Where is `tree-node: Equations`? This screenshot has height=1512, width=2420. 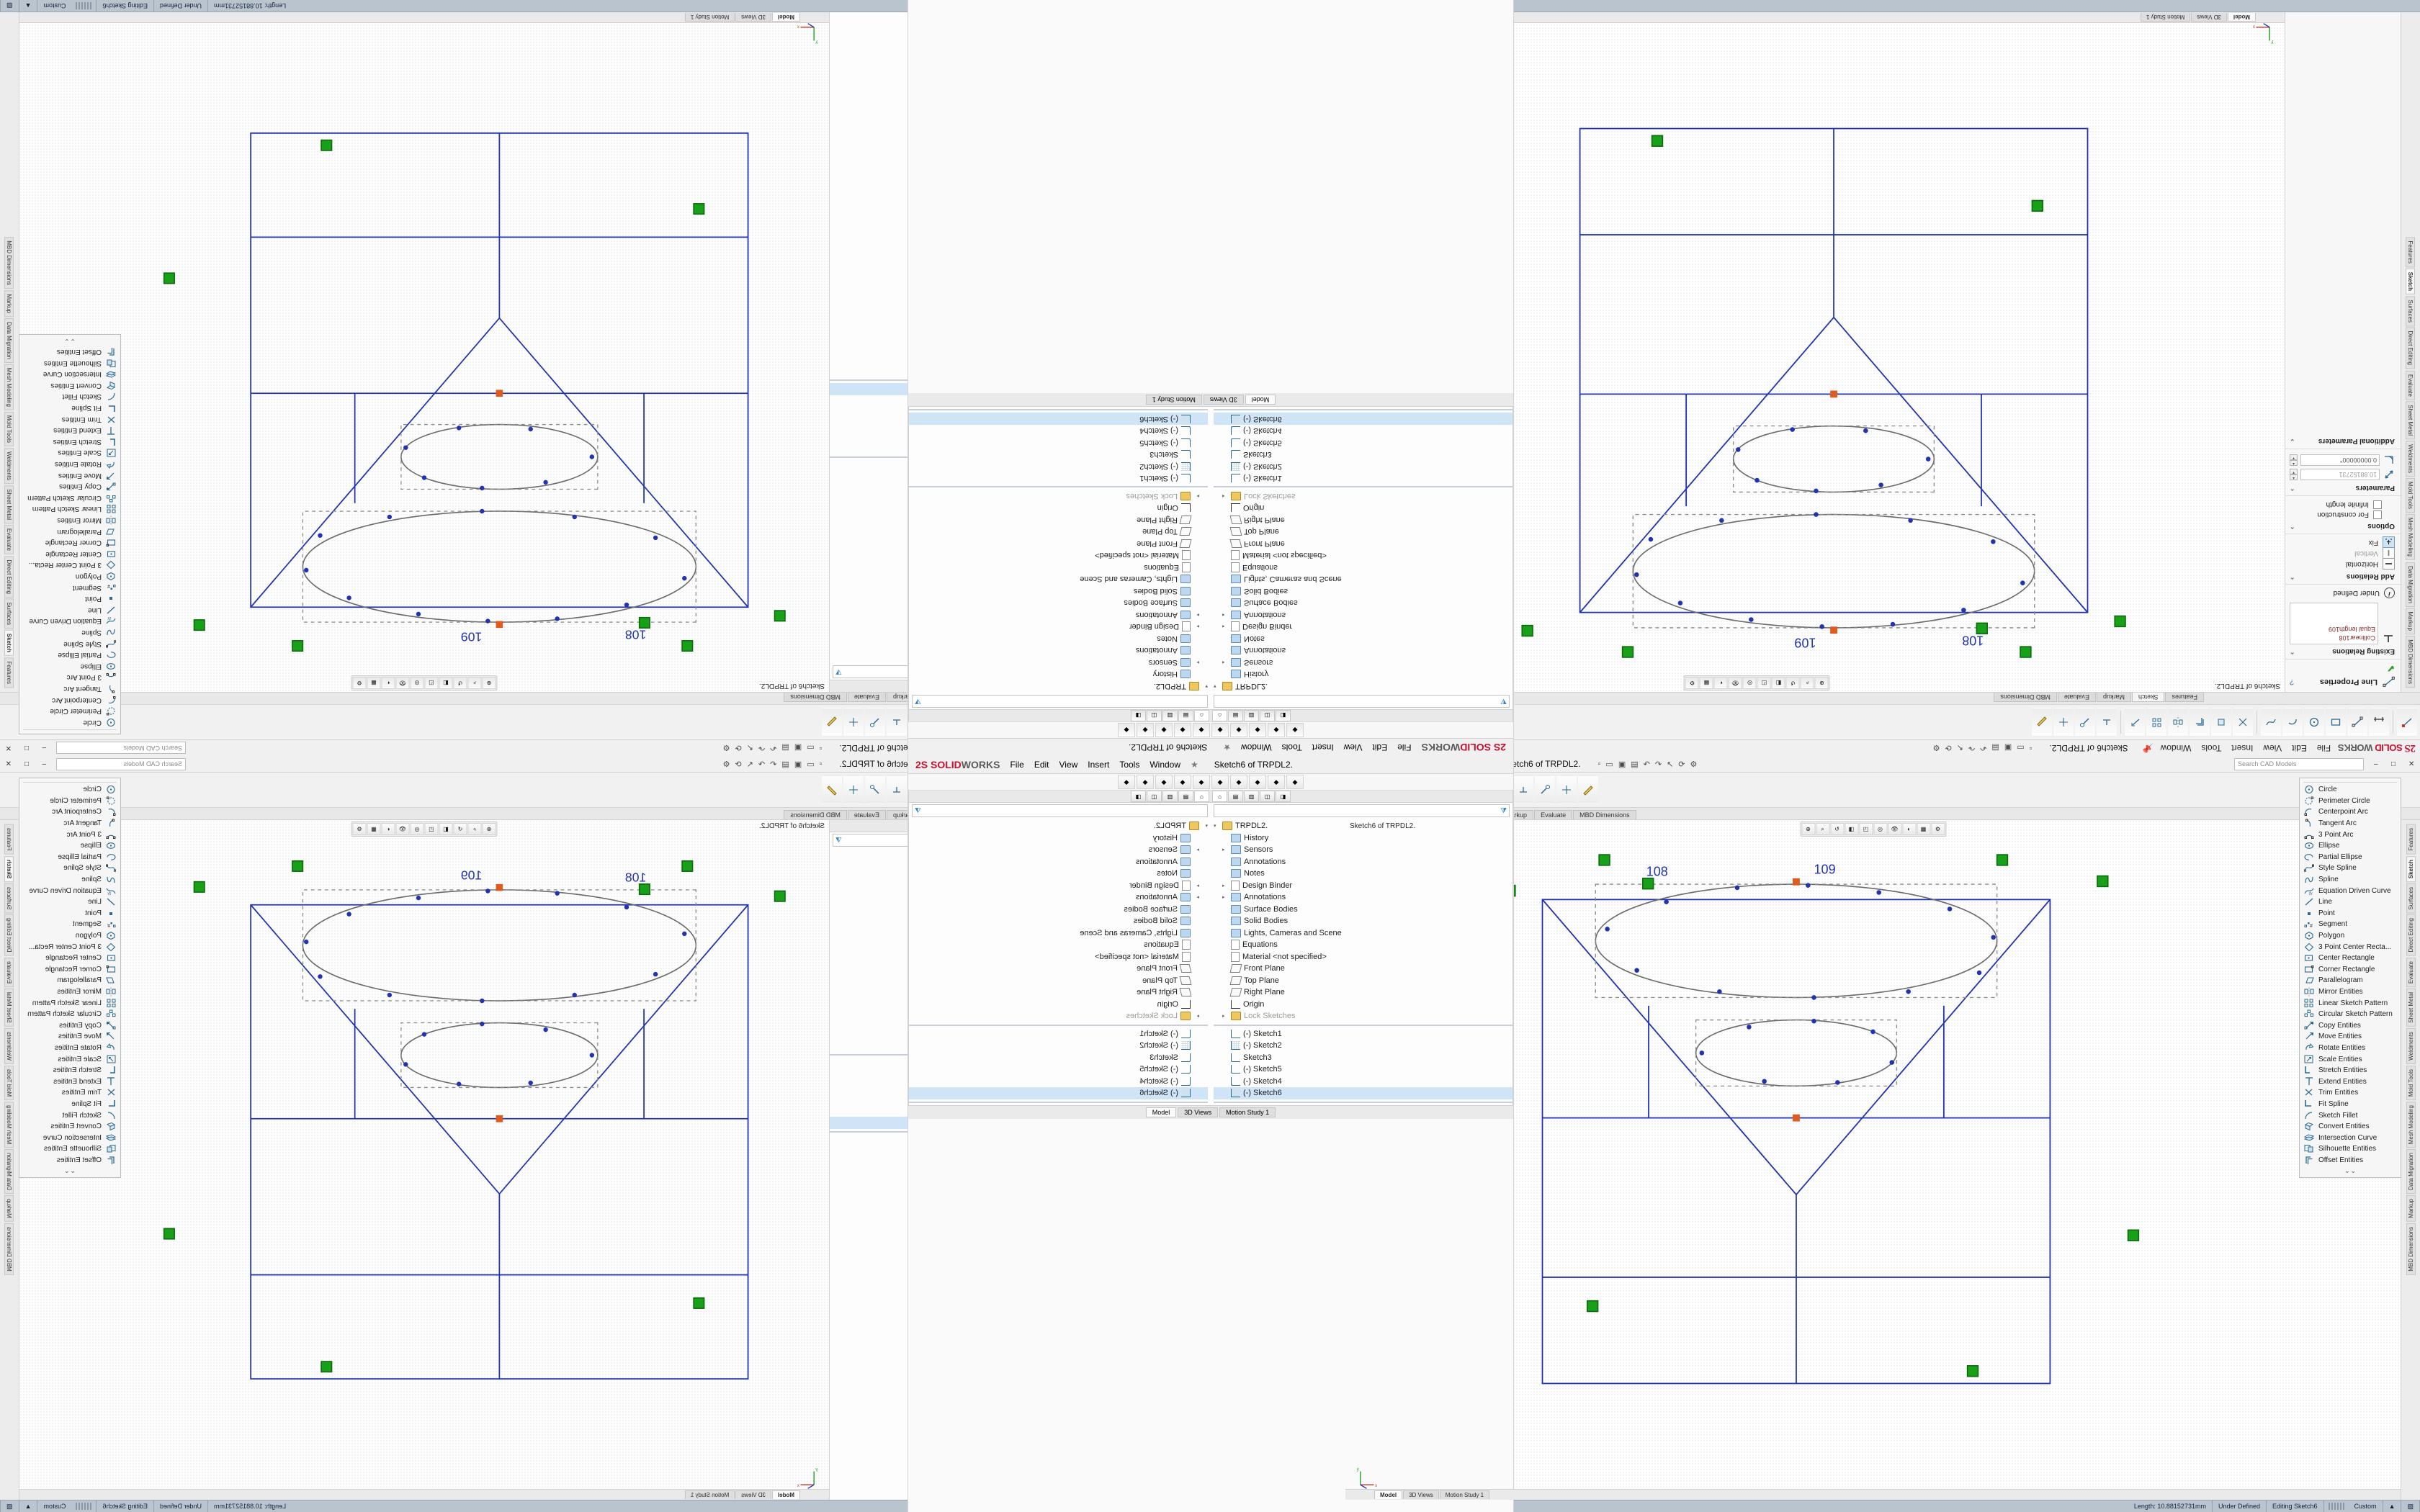 tree-node: Equations is located at coordinates (1363, 568).